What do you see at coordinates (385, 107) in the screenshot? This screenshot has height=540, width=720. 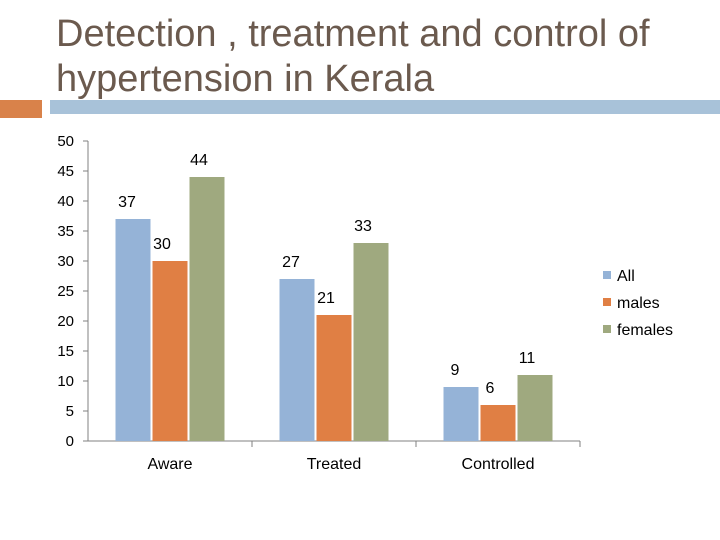 I see `title-underline` at bounding box center [385, 107].